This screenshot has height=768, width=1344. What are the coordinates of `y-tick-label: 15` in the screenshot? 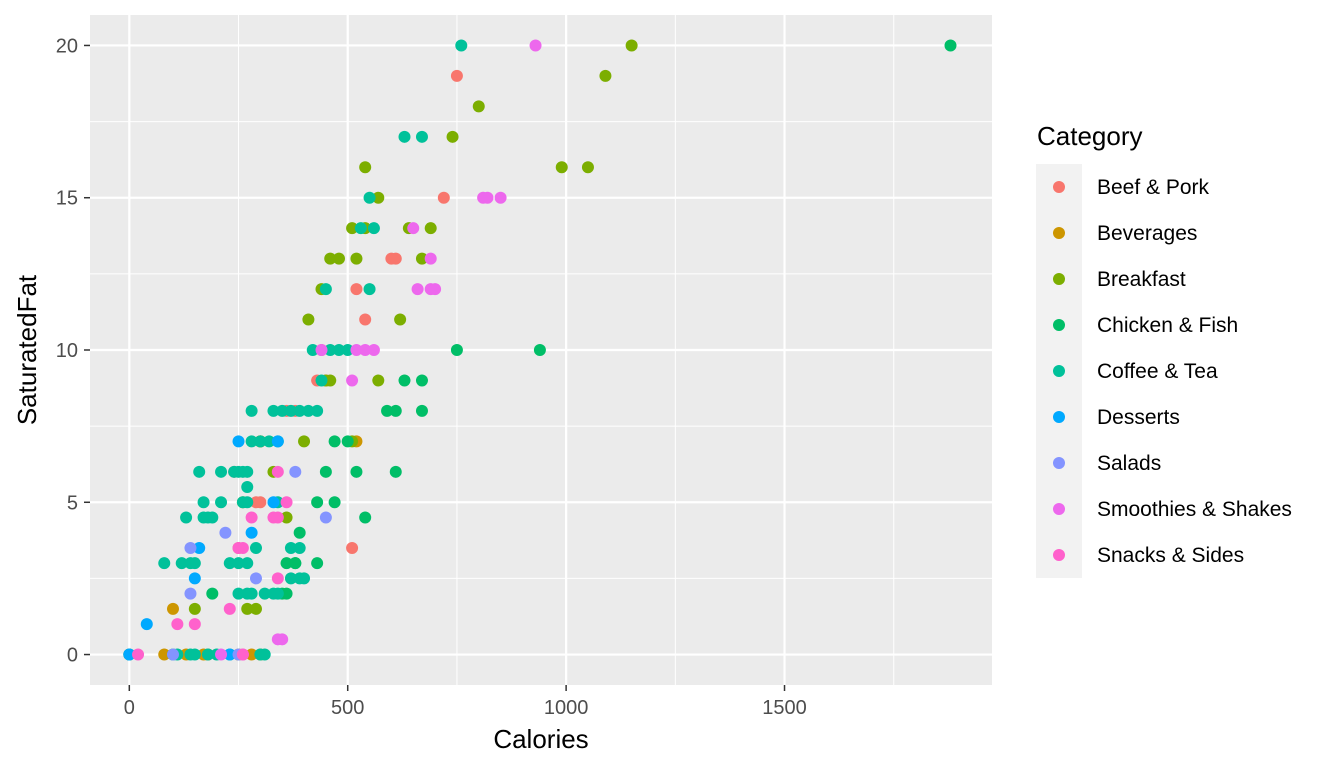 It's located at (67, 199).